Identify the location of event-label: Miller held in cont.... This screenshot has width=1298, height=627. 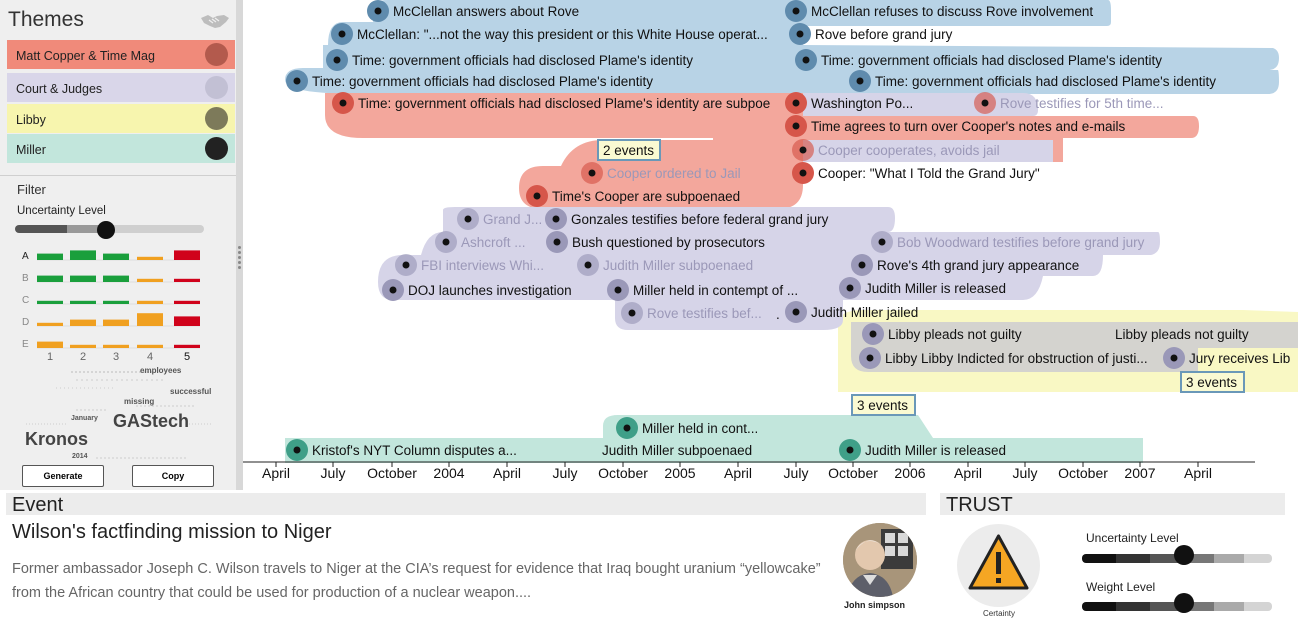
(700, 428).